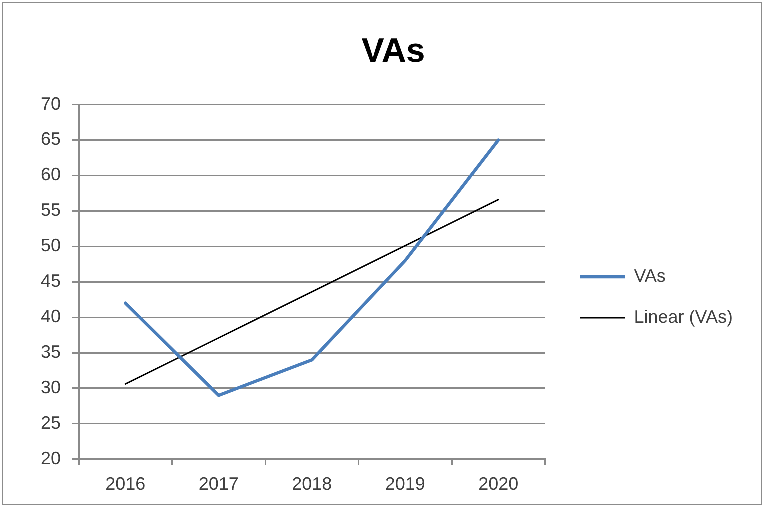 The width and height of the screenshot is (771, 519). What do you see at coordinates (50, 139) in the screenshot?
I see `y-tick-label: 65` at bounding box center [50, 139].